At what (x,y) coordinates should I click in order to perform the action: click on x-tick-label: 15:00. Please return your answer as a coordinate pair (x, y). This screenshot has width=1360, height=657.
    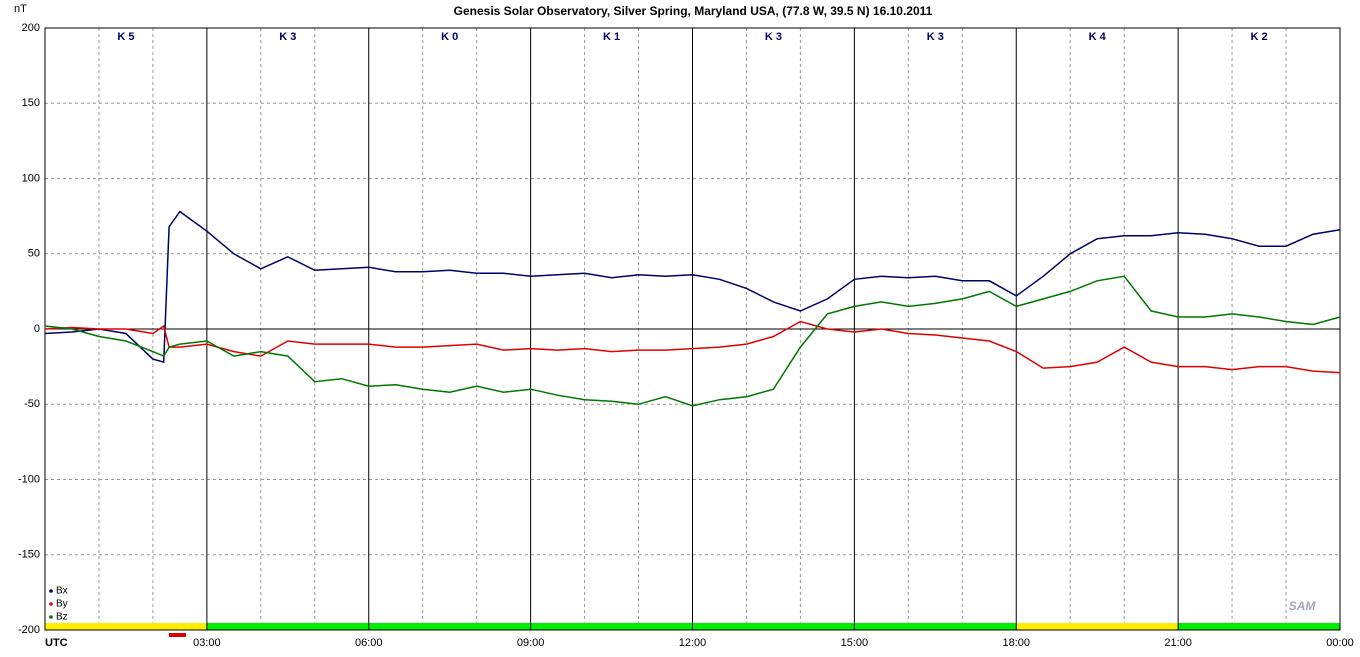
    Looking at the image, I should click on (855, 643).